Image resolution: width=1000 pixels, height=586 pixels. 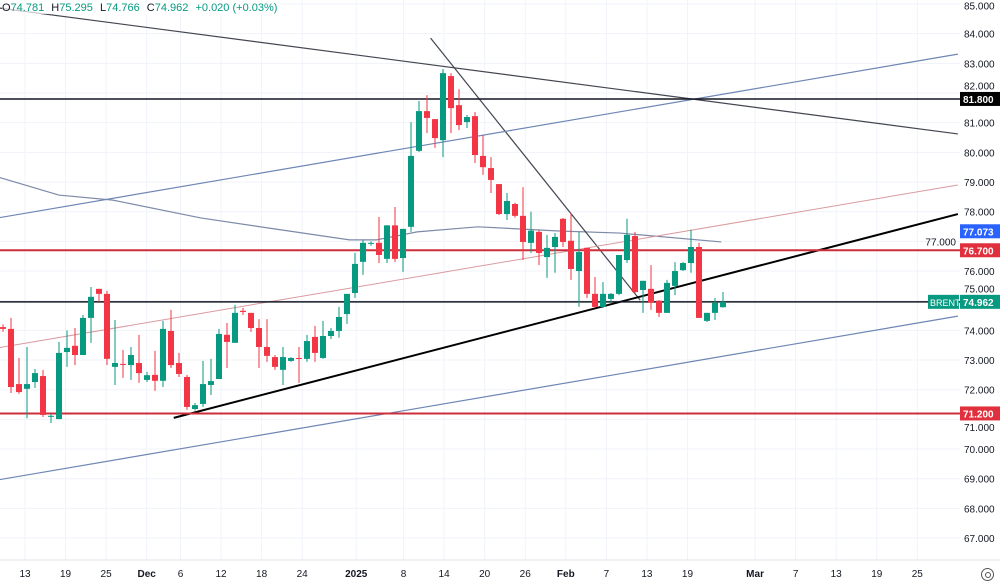 What do you see at coordinates (526, 574) in the screenshot?
I see `time-tick-label: 26` at bounding box center [526, 574].